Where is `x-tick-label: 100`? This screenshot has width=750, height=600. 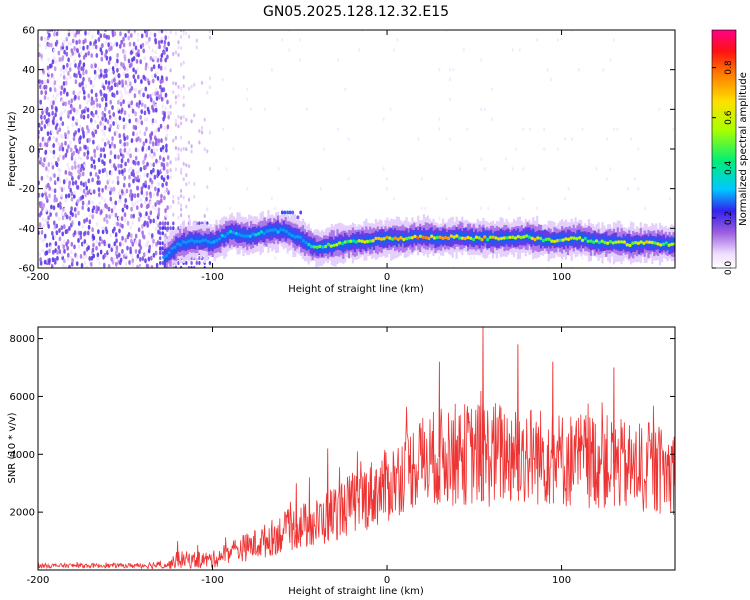
x-tick-label: 100 is located at coordinates (561, 277).